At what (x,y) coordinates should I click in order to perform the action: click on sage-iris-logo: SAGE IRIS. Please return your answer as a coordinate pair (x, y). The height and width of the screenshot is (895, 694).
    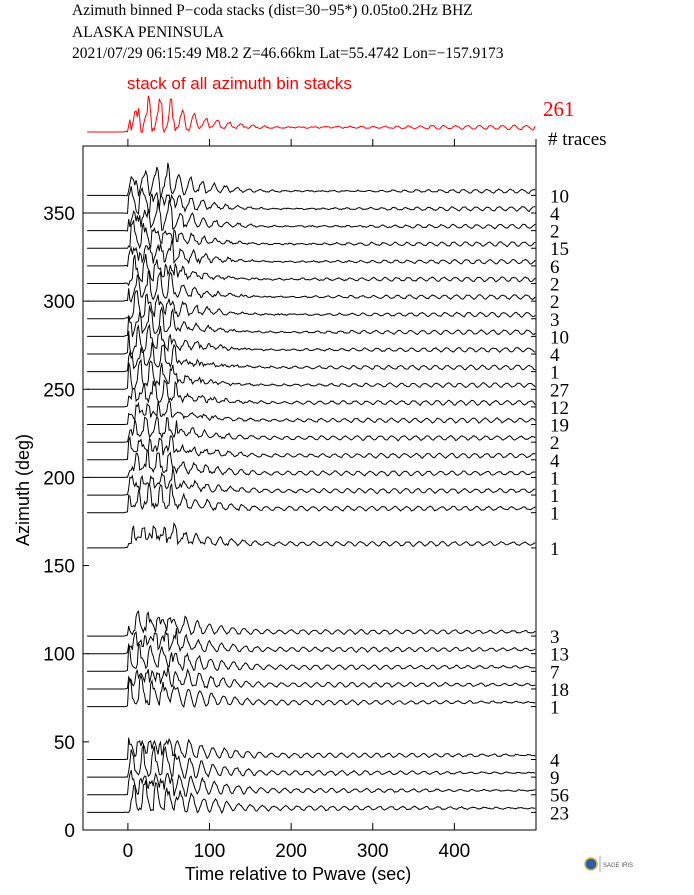
    Looking at the image, I should click on (608, 864).